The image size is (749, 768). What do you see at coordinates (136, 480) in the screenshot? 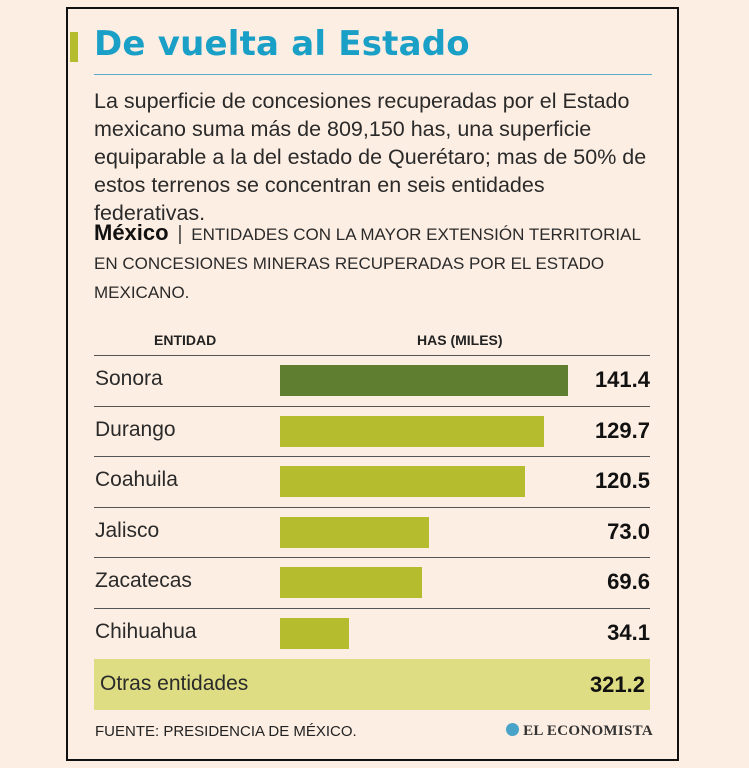
I see `bar-label-coahuila: Coahuila` at bounding box center [136, 480].